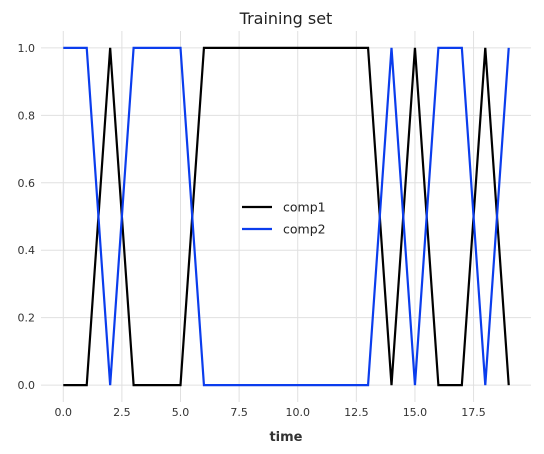  What do you see at coordinates (27, 385) in the screenshot?
I see `y-tick-label: 0.0` at bounding box center [27, 385].